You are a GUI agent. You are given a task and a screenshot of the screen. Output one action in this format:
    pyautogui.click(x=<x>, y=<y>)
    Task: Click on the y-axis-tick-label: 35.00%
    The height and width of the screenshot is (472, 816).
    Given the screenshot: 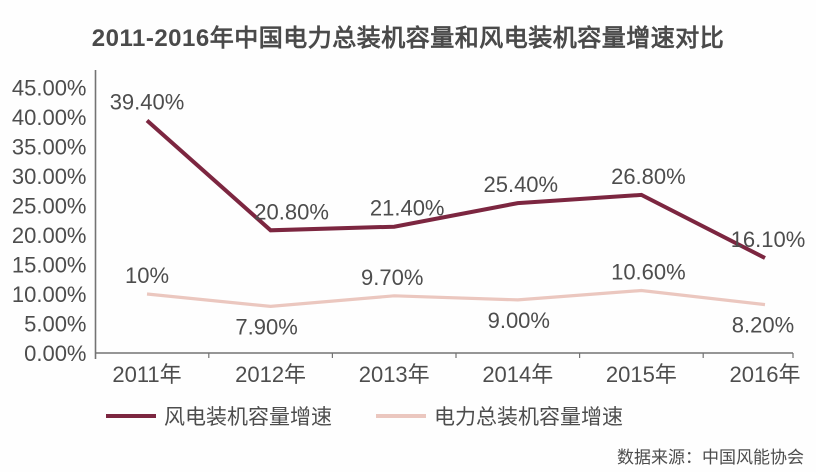 What is the action you would take?
    pyautogui.click(x=49, y=147)
    